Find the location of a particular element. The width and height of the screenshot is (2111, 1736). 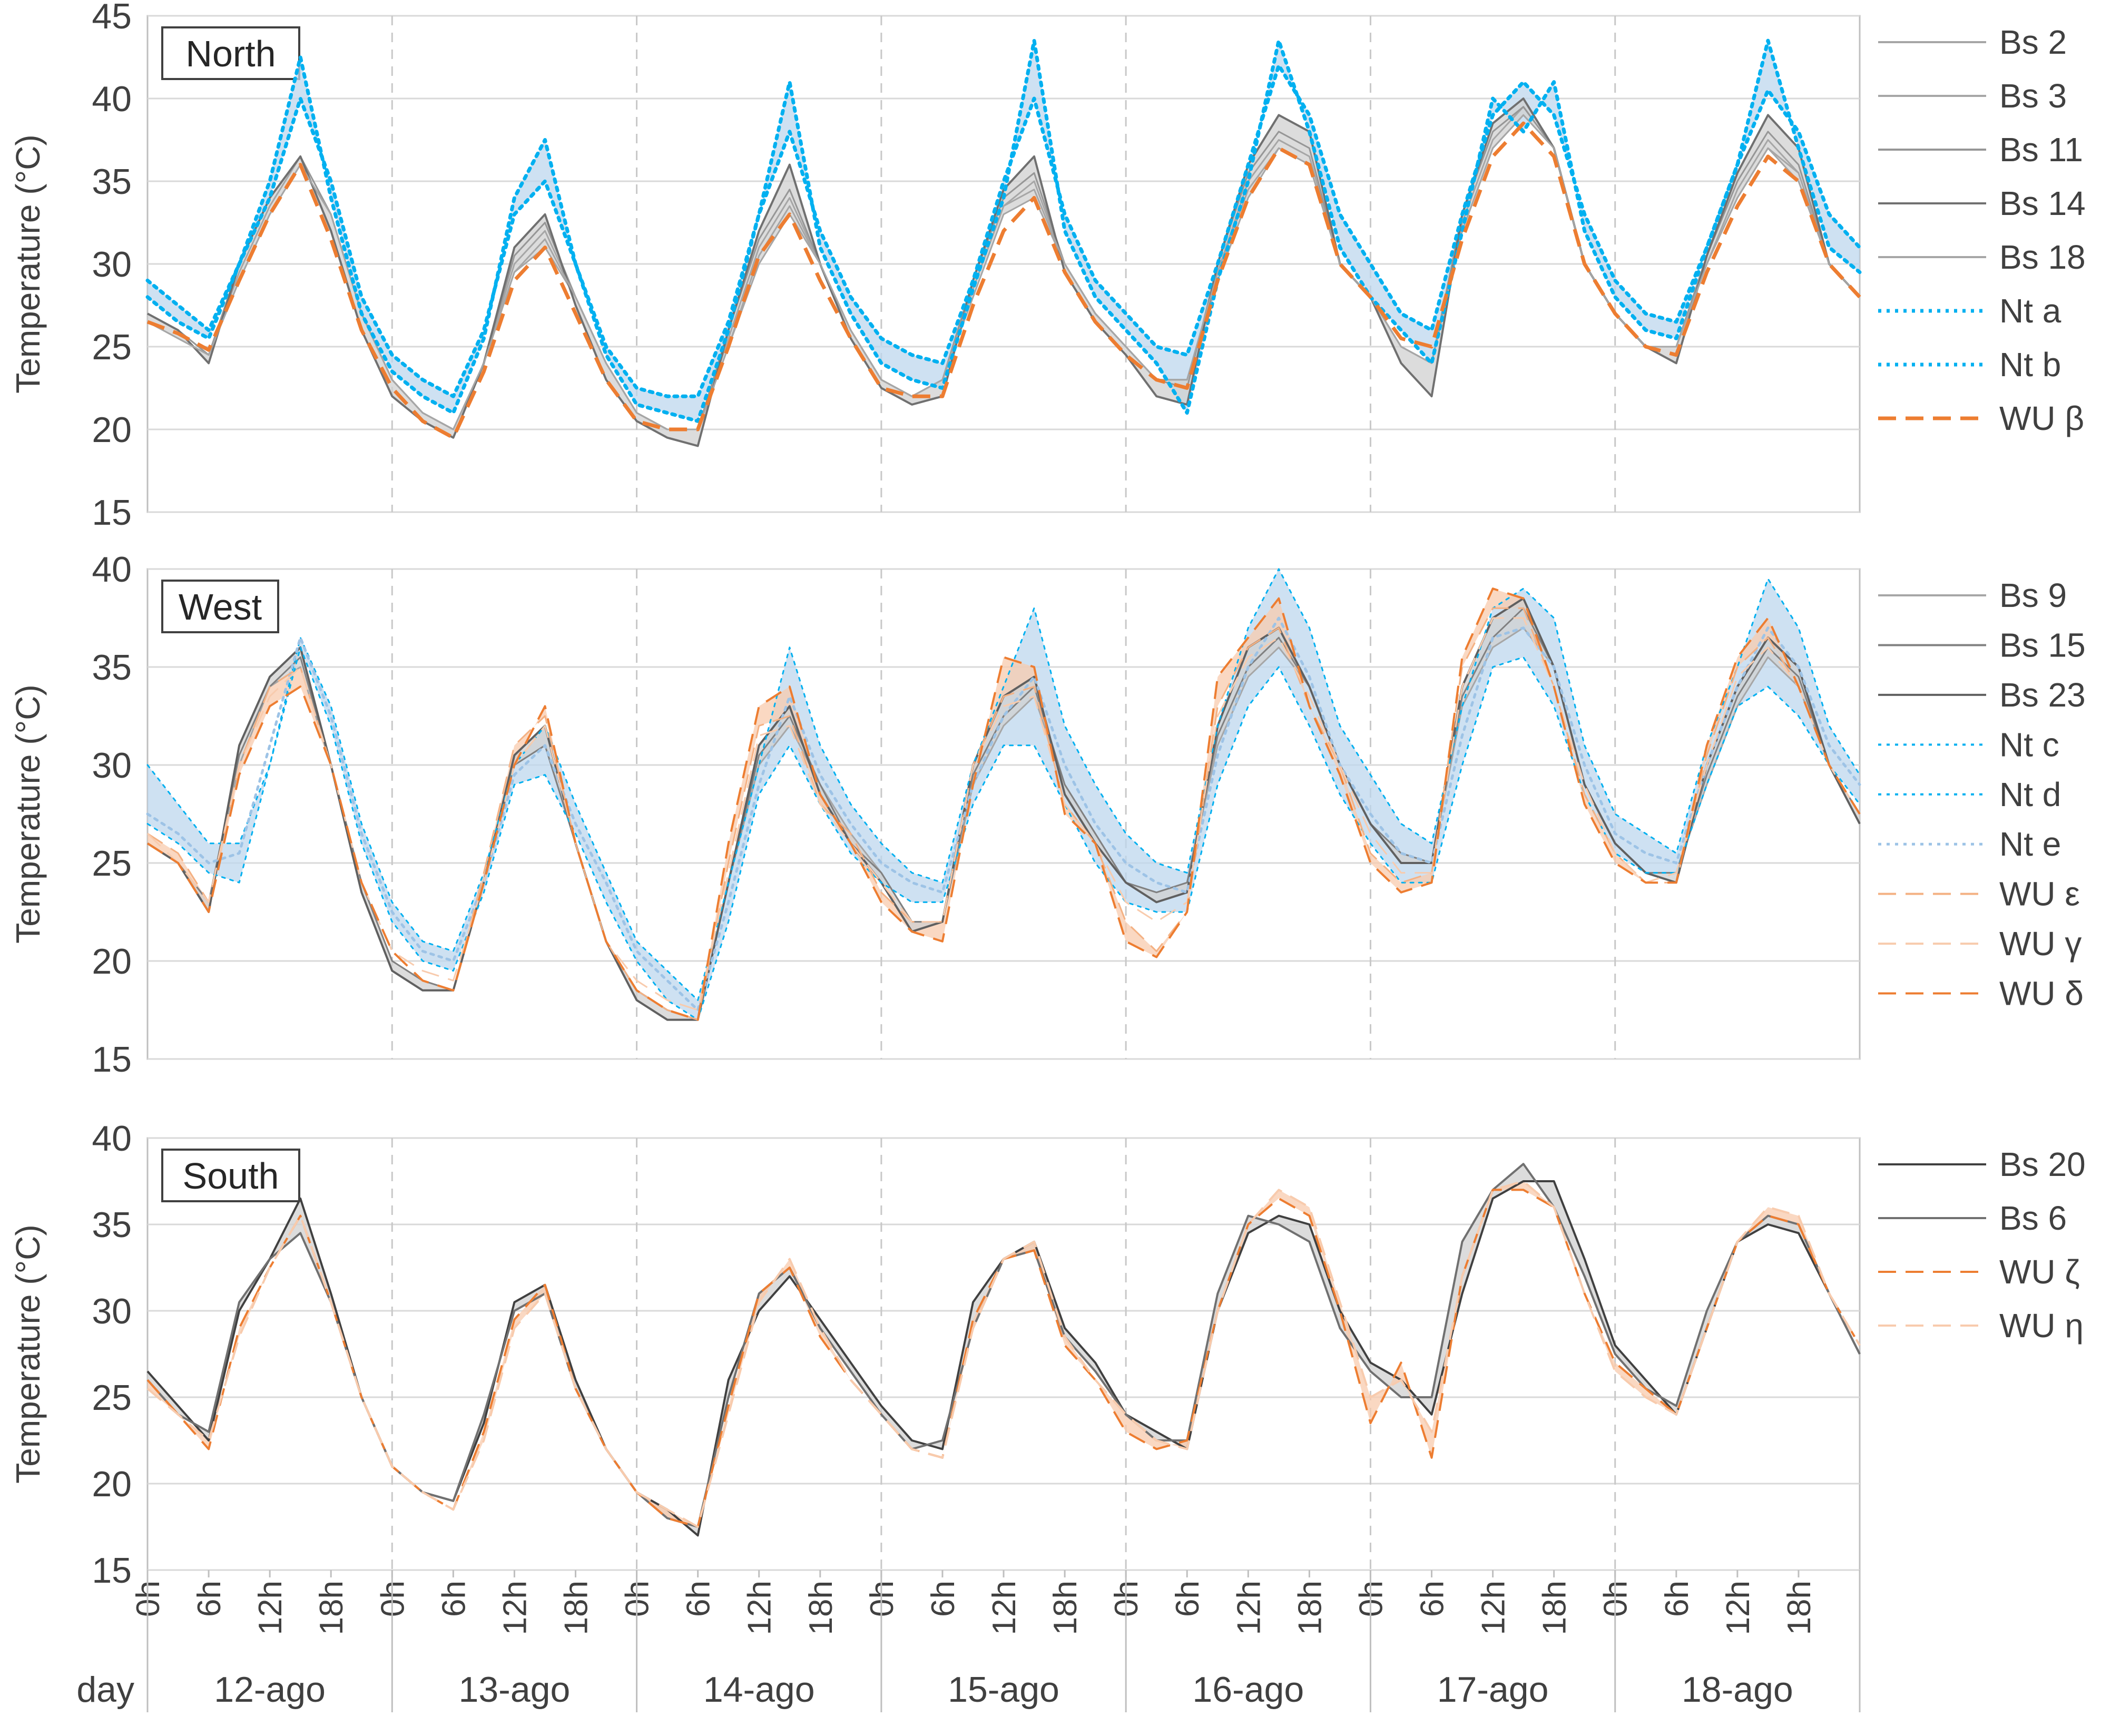

legend-label-bs-23: Bs 23 is located at coordinates (2042, 695).